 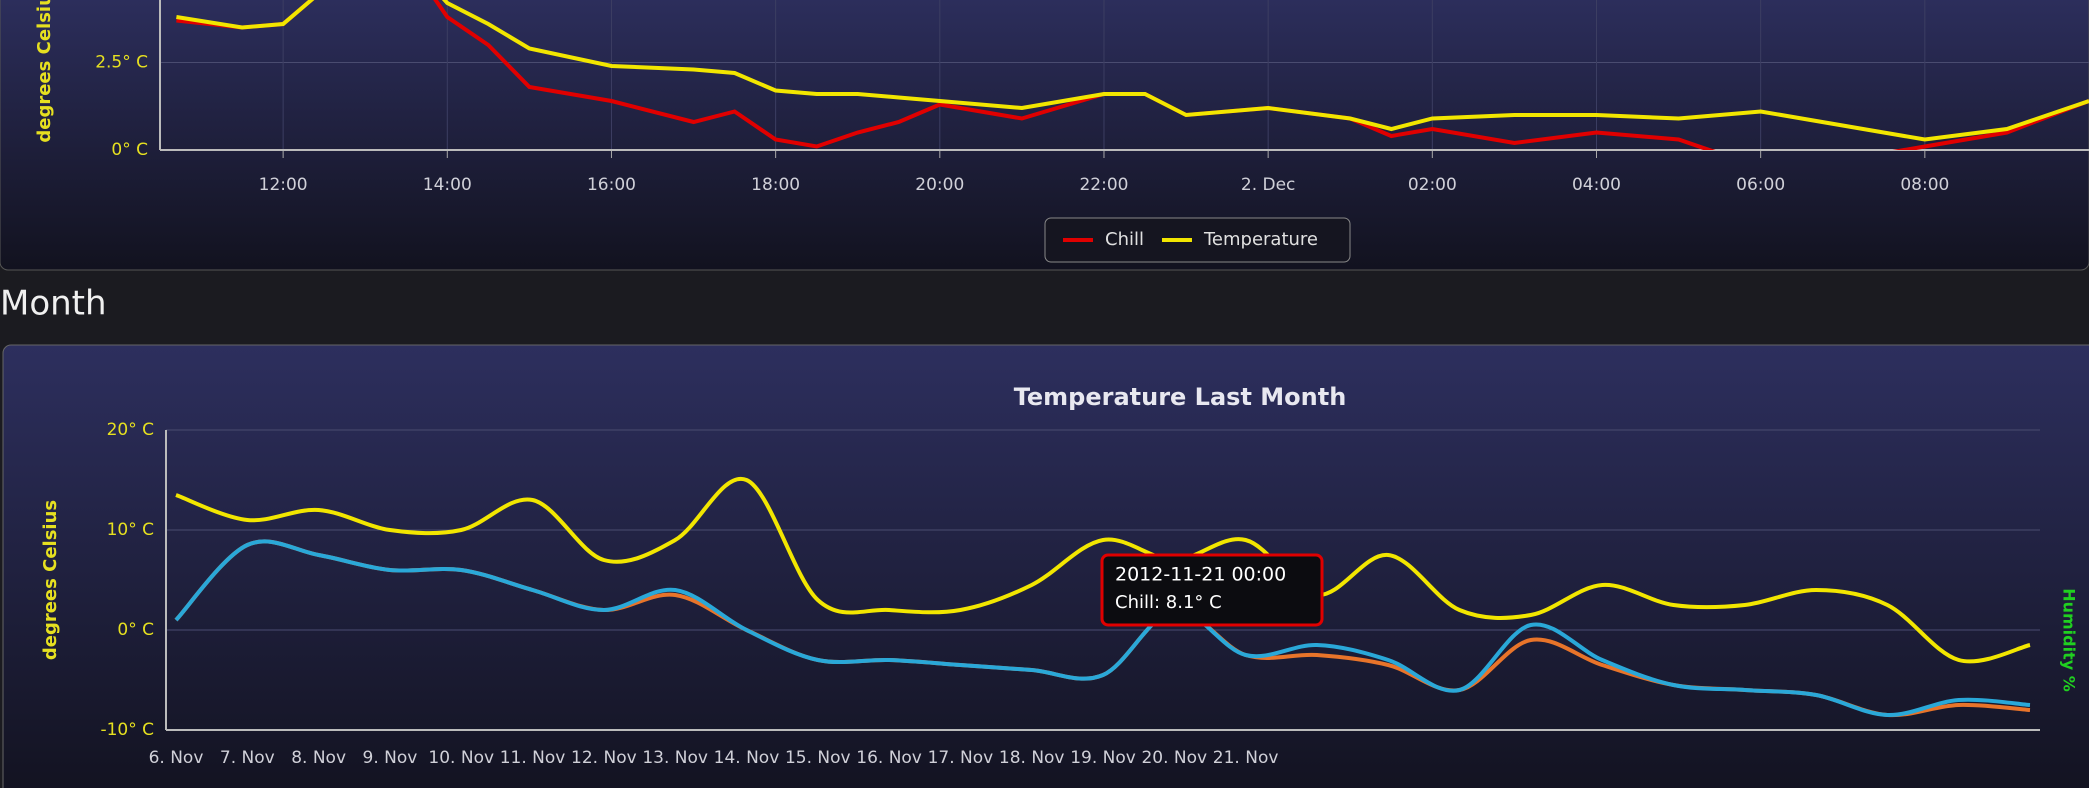 I want to click on x-tick-label: 20. Nov, so click(x=1174, y=758).